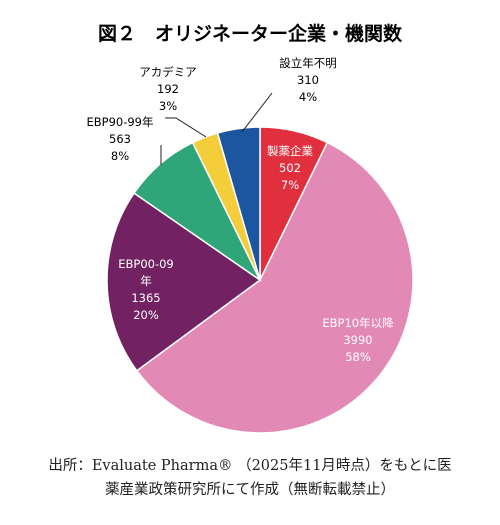 This screenshot has width=500, height=525. Describe the element at coordinates (250, 489) in the screenshot. I see `source-note-line2: 薬産業政策研究所にて作成（無断転載禁止）` at that location.